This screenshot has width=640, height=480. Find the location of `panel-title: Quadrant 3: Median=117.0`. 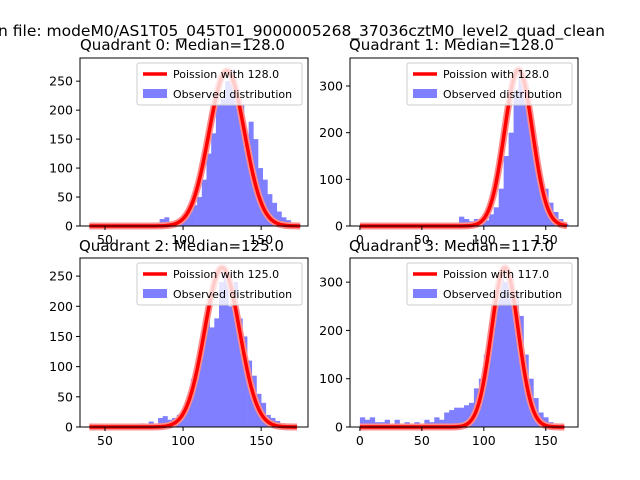

panel-title: Quadrant 3: Median=117.0 is located at coordinates (451, 246).